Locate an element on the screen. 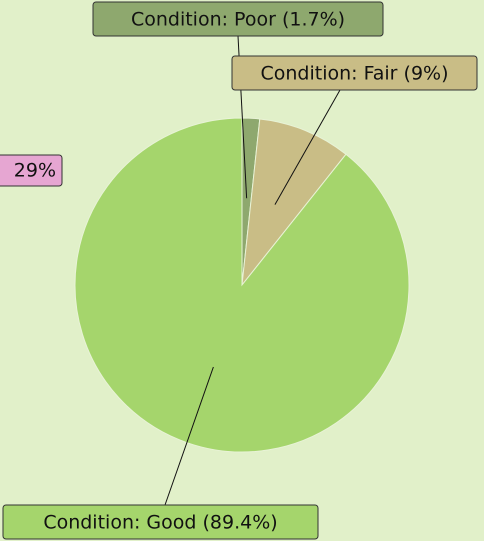 This screenshot has height=541, width=484. slice-label: Condition: Poor (1.7%) is located at coordinates (238, 20).